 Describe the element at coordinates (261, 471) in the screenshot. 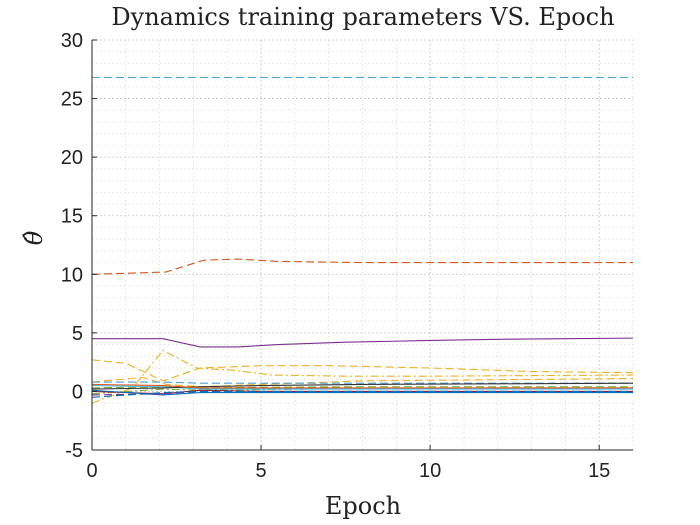

I see `x-tick-label: 5` at that location.